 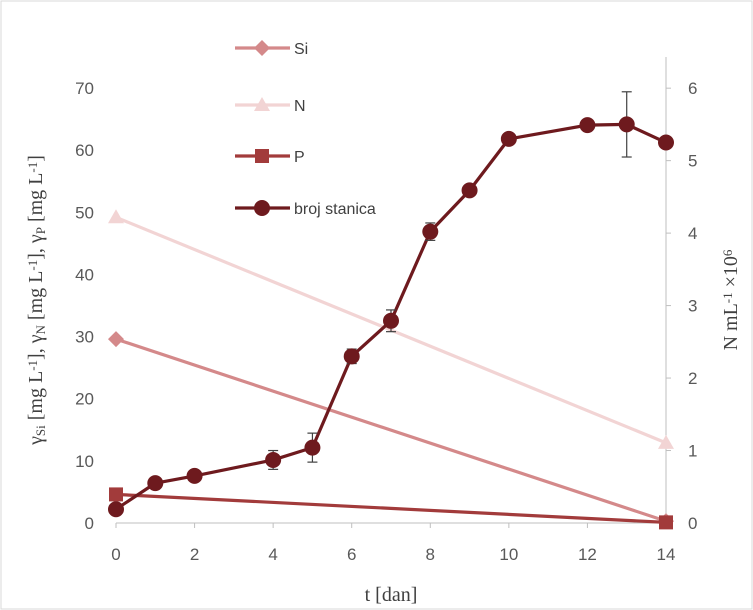 What do you see at coordinates (84, 88) in the screenshot?
I see `y-left-tick-label: 70` at bounding box center [84, 88].